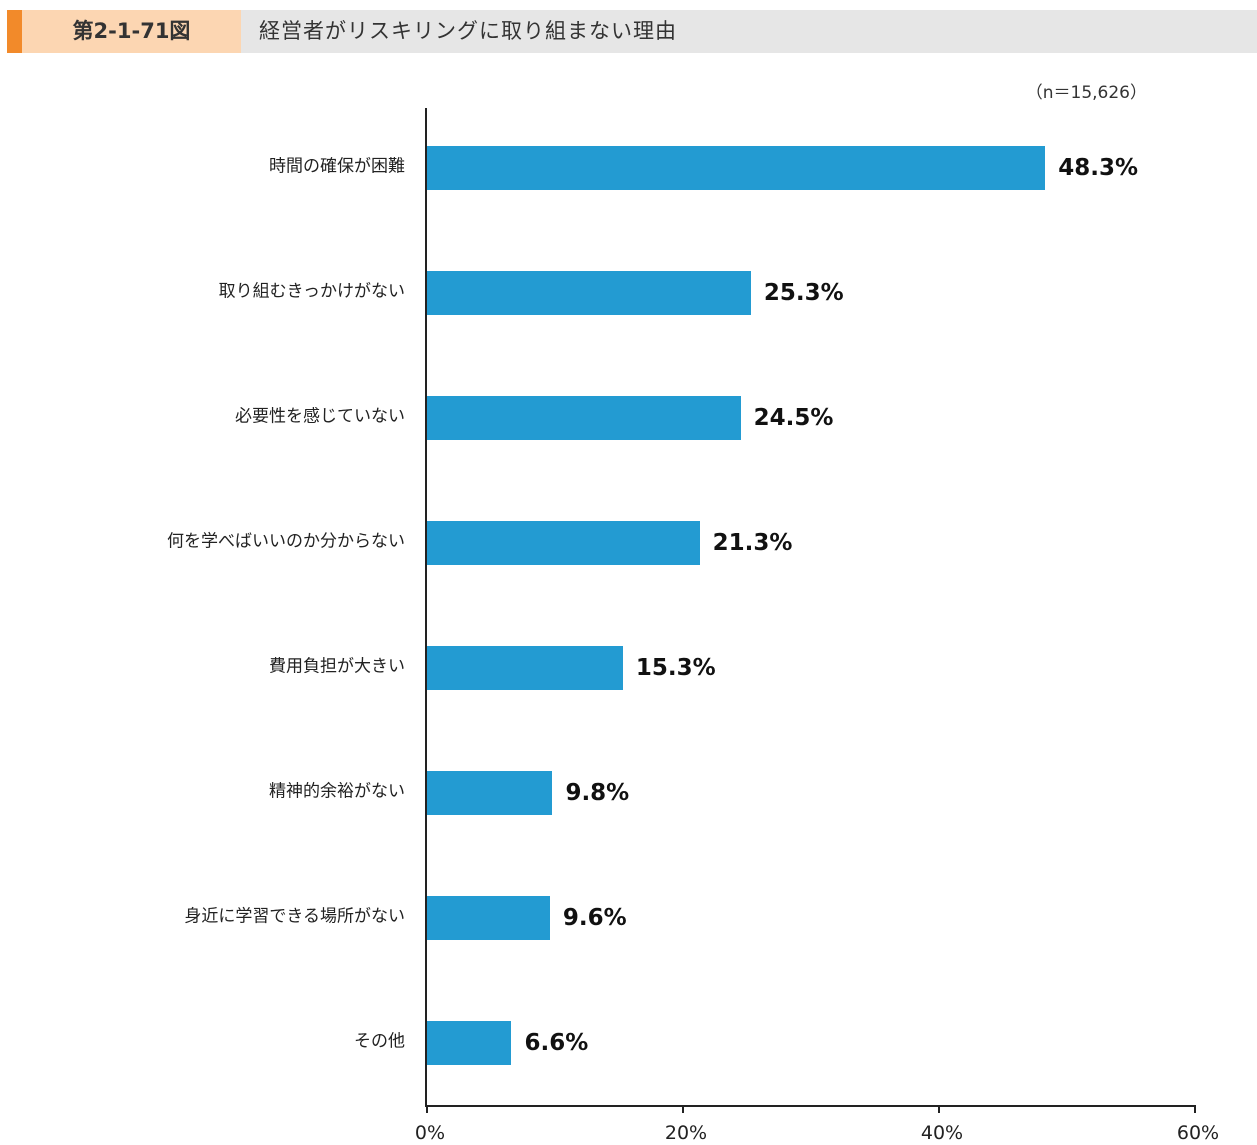 The width and height of the screenshot is (1257, 1145). What do you see at coordinates (379, 1041) in the screenshot?
I see `category-label: その他` at bounding box center [379, 1041].